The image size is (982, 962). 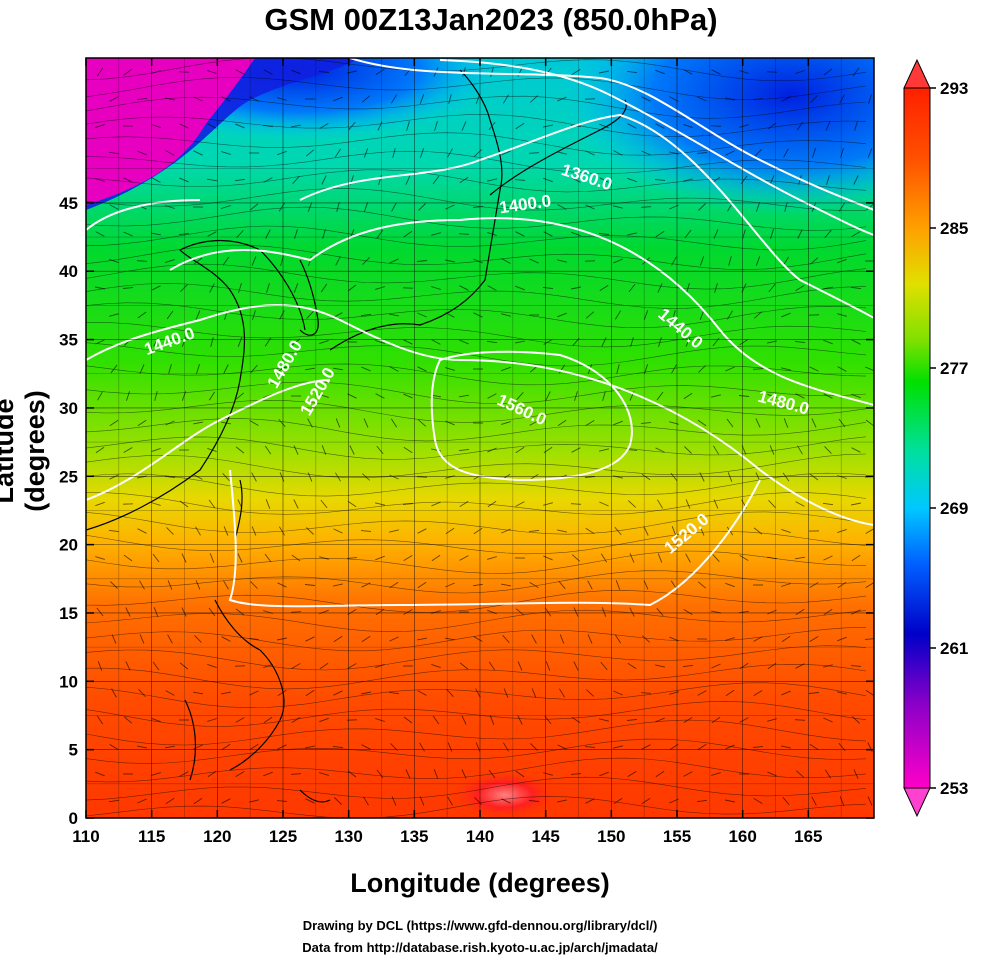 I want to click on y-tick-label: 15, so click(x=68, y=613).